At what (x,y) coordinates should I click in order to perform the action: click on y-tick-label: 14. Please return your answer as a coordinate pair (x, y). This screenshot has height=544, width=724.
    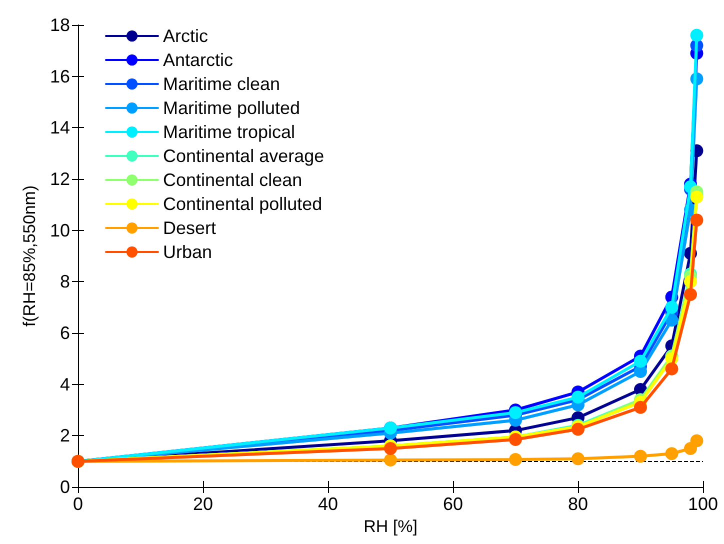
    Looking at the image, I should click on (60, 128).